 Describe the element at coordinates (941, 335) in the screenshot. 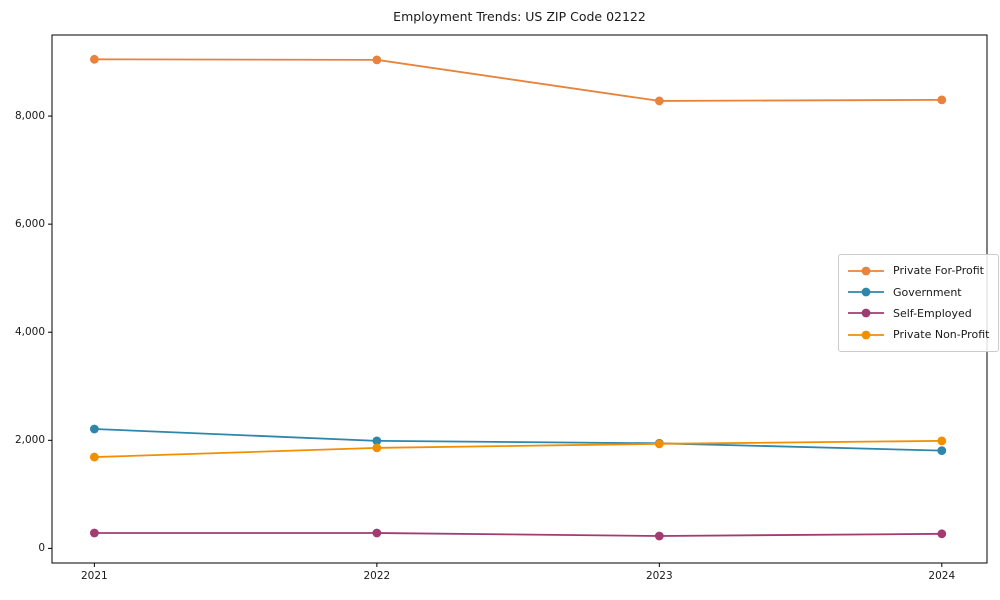

I see `legend-item-label: Private Non-Profit` at that location.